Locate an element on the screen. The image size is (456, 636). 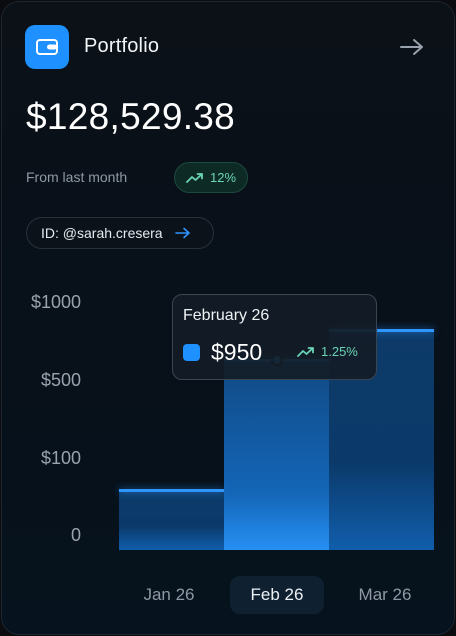
tooltip-series-swatch is located at coordinates (191, 352).